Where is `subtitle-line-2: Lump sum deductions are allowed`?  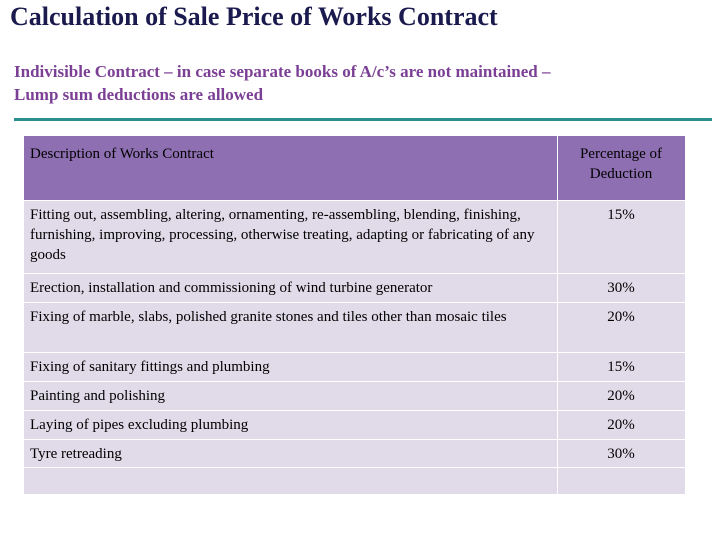
subtitle-line-2: Lump sum deductions are allowed is located at coordinates (139, 94).